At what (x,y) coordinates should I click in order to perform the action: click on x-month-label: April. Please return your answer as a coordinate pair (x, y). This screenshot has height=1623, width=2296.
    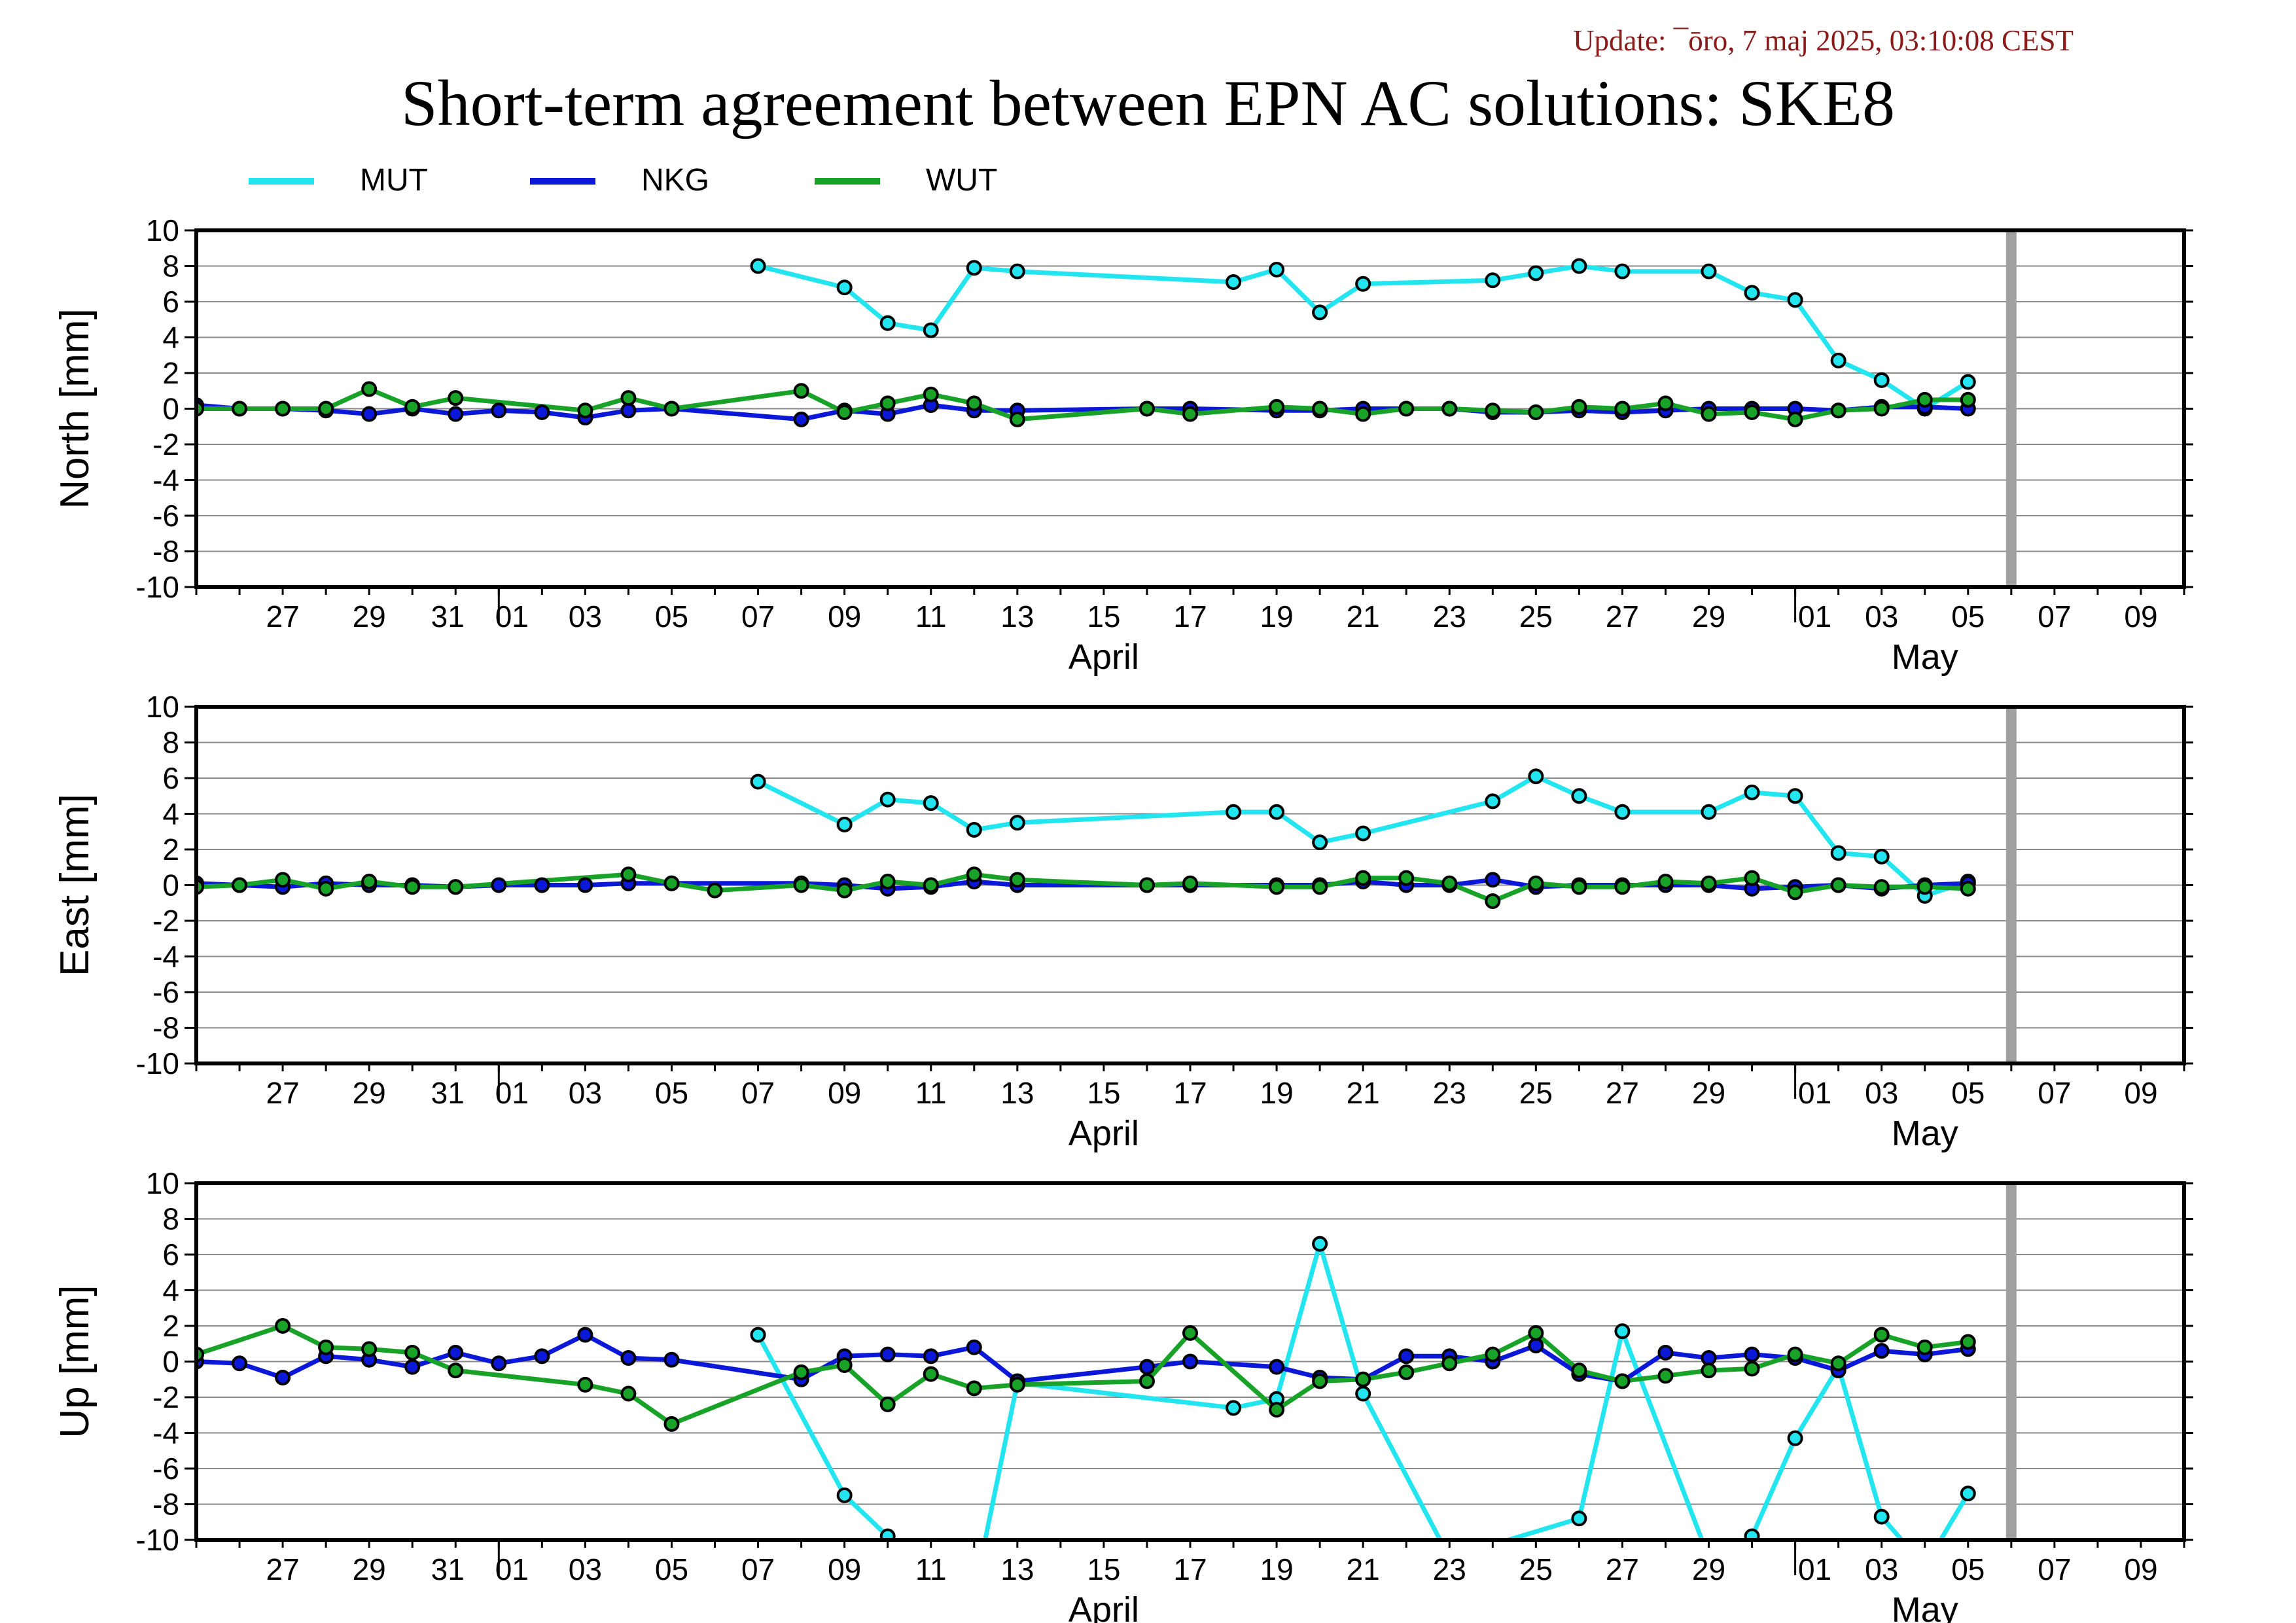
    Looking at the image, I should click on (1104, 1607).